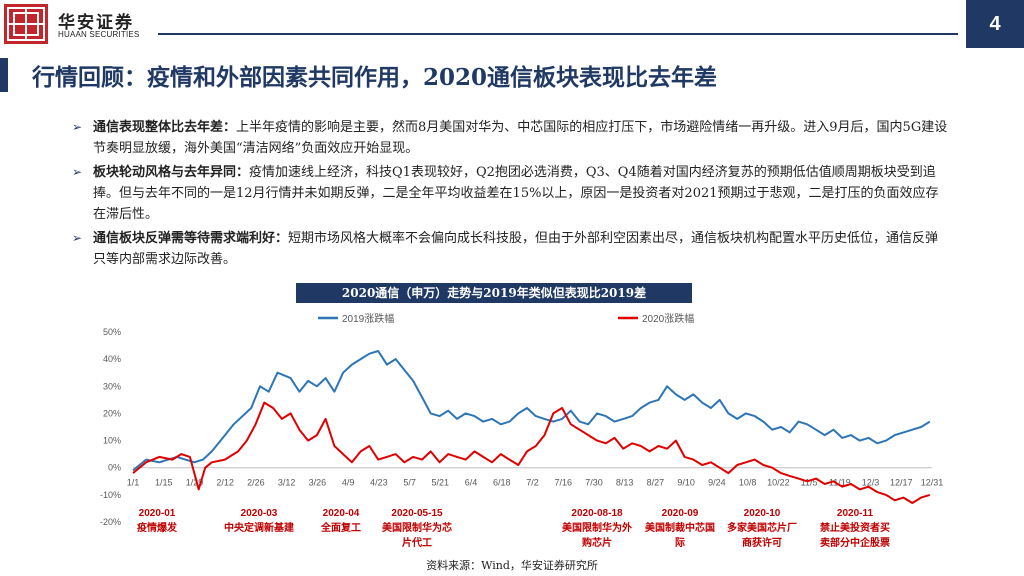 This screenshot has height=576, width=1024. Describe the element at coordinates (531, 452) in the screenshot. I see `series-line` at that location.